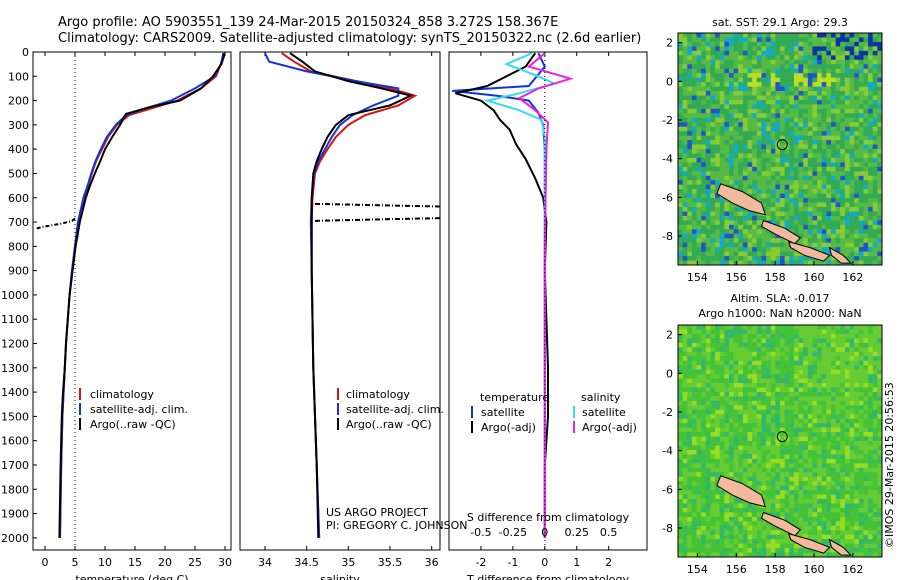 This screenshot has width=900, height=580. What do you see at coordinates (502, 295) in the screenshot?
I see `series-line` at bounding box center [502, 295].